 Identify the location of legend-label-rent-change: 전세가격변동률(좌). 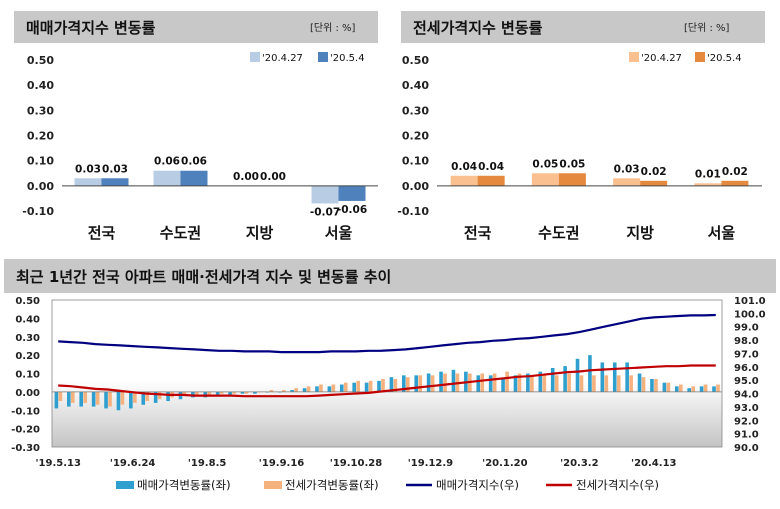
(332, 485).